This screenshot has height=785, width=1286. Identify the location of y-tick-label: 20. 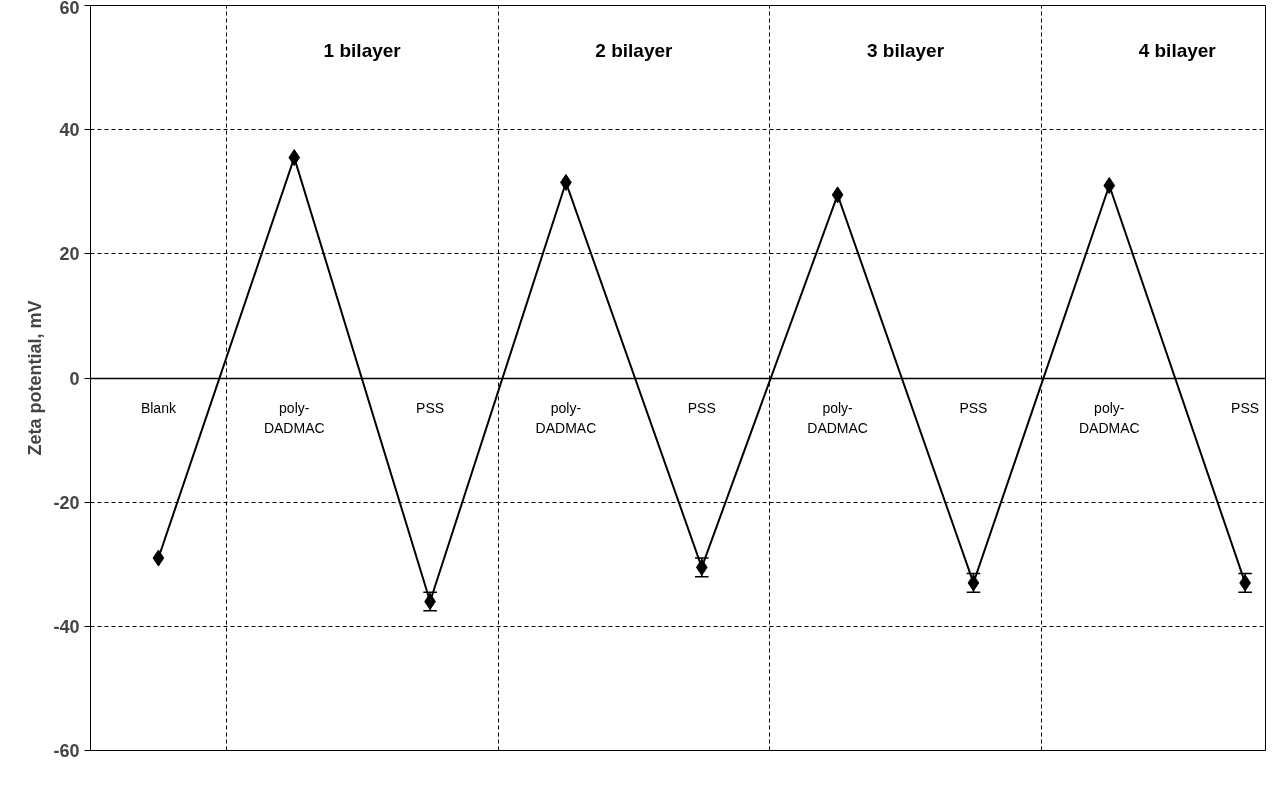
(69, 254).